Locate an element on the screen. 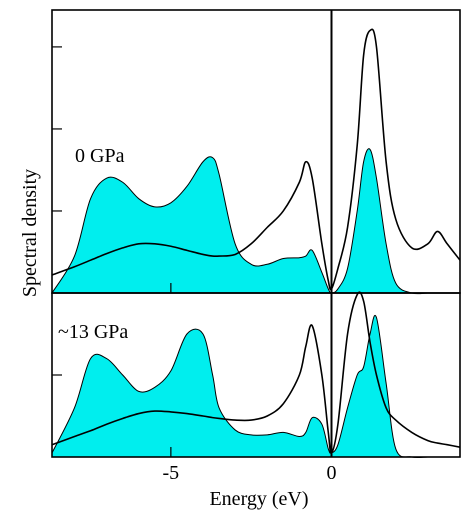 This screenshot has height=511, width=461. x-tick-label: 0 is located at coordinates (331, 473).